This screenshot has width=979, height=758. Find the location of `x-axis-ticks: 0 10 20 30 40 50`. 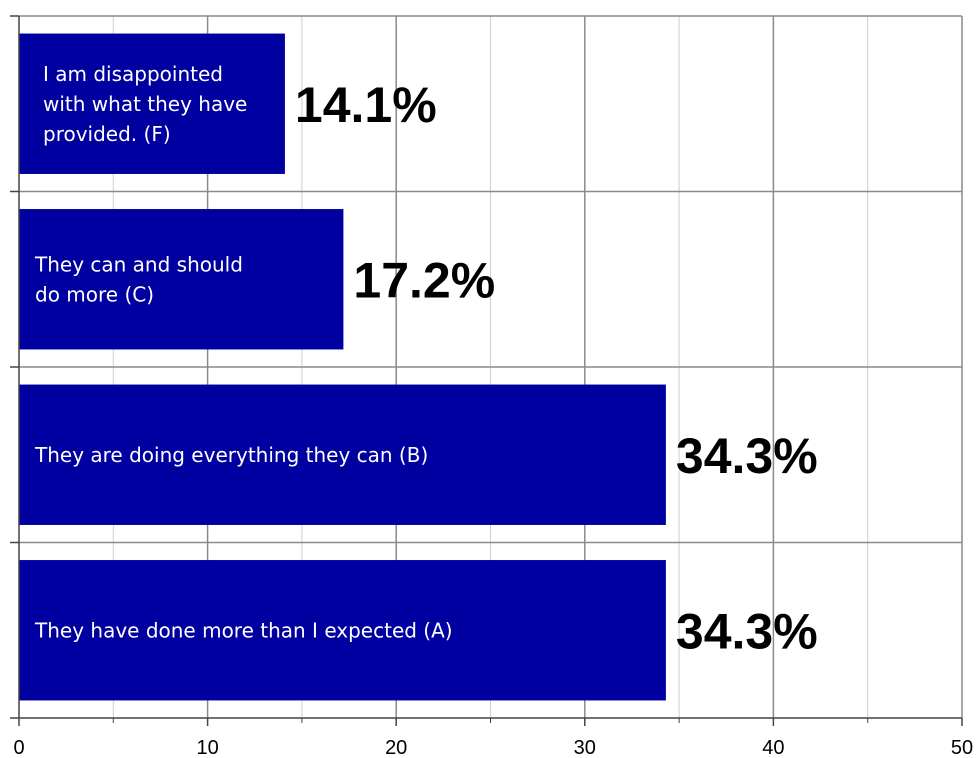

x-axis-ticks: 0 10 20 30 40 50 is located at coordinates (493, 738).